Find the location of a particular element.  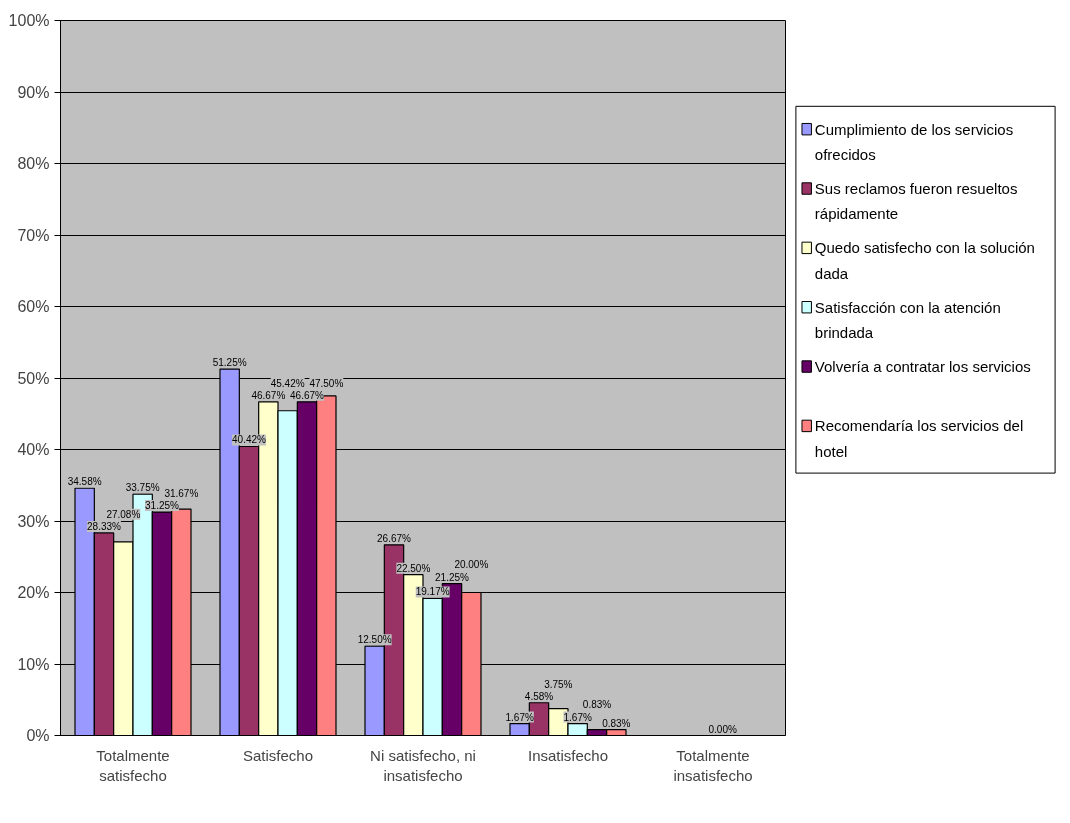

y-tick-label: 90% is located at coordinates (33, 92).